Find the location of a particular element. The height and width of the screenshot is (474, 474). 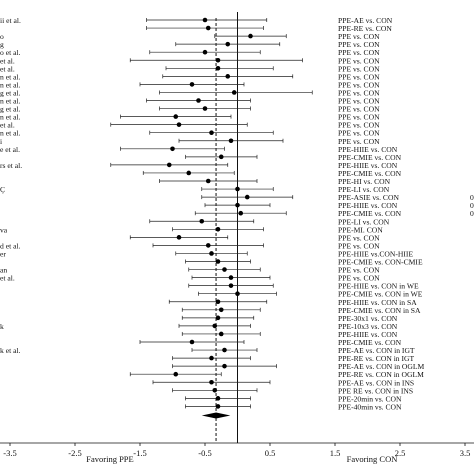

study-label: o et al. is located at coordinates (10, 52).